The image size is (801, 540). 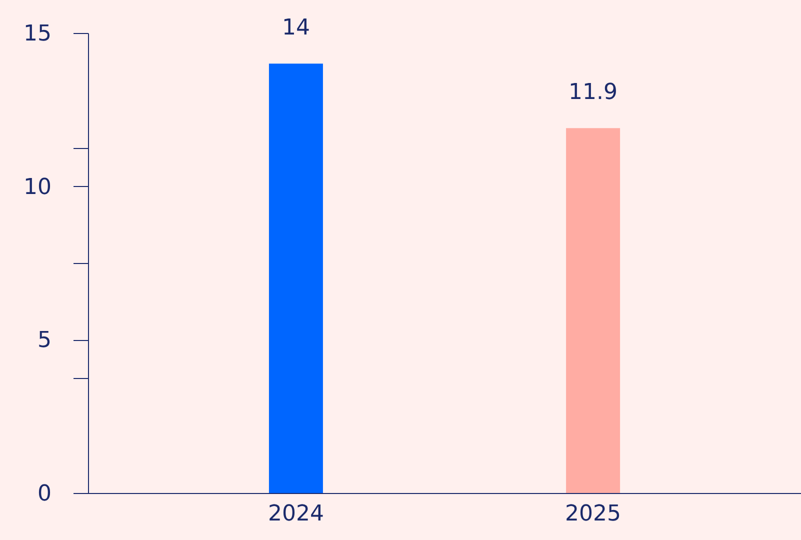 I want to click on x-tick-label: 2024, so click(x=296, y=514).